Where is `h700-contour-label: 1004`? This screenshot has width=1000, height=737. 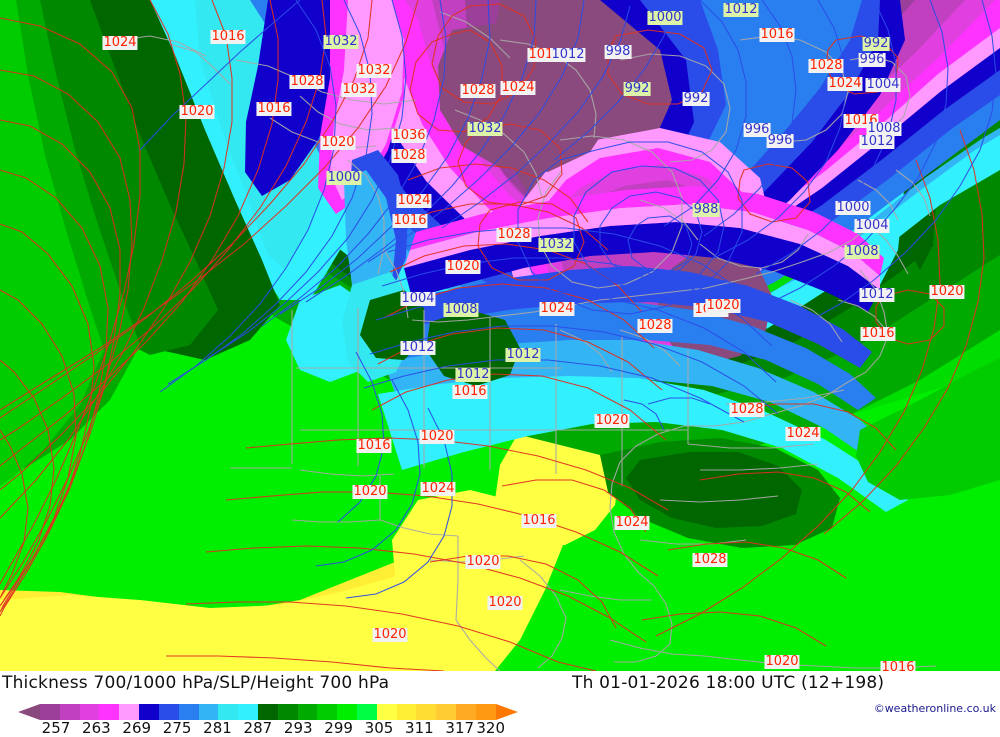 h700-contour-label: 1004 is located at coordinates (883, 84).